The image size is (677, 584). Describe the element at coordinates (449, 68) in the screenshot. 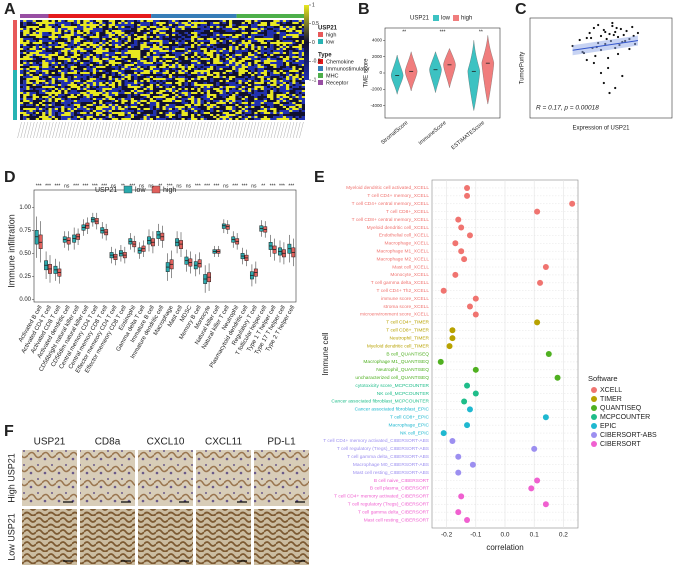

I see `violin` at that location.